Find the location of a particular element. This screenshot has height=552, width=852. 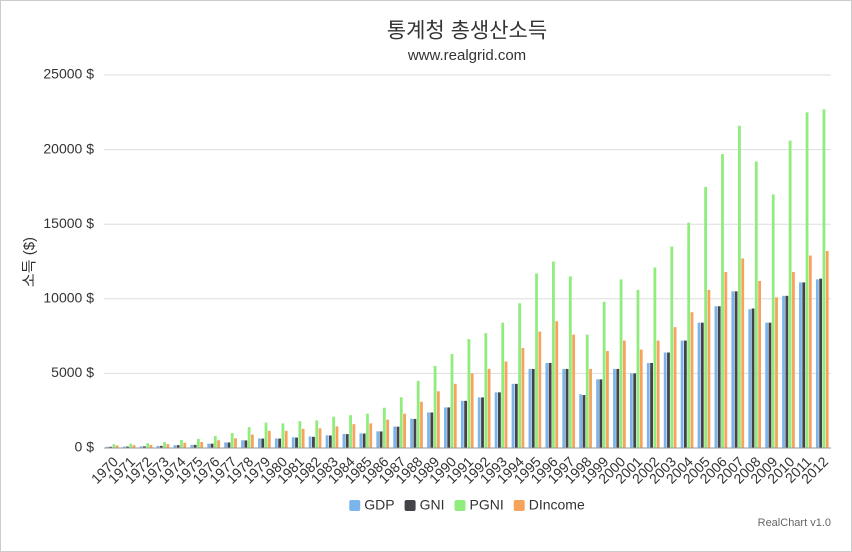

chart-title: 통계청 총생산소득 is located at coordinates (467, 31).